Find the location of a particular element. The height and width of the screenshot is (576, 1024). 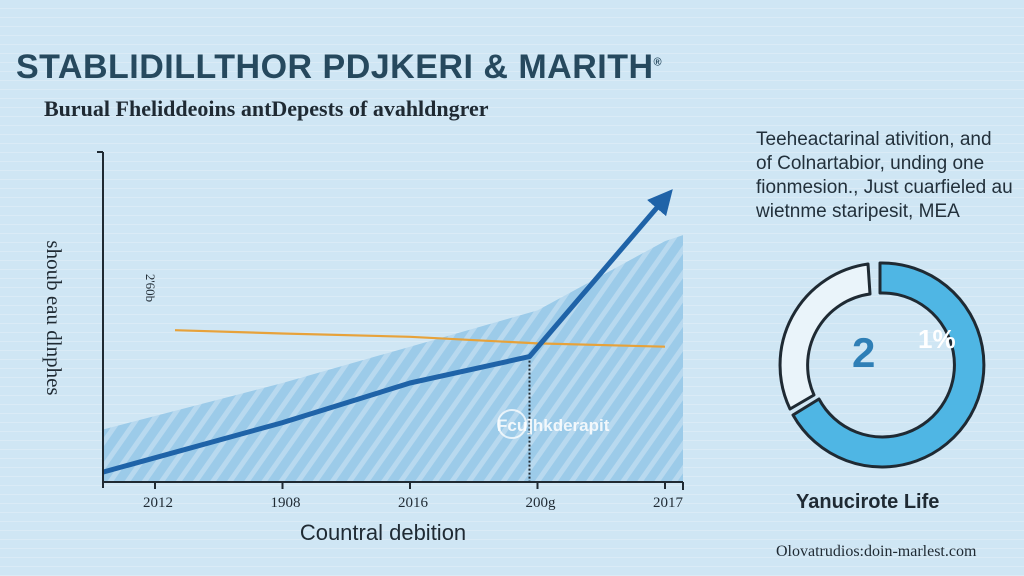

donut-value-left: 2 is located at coordinates (864, 352).